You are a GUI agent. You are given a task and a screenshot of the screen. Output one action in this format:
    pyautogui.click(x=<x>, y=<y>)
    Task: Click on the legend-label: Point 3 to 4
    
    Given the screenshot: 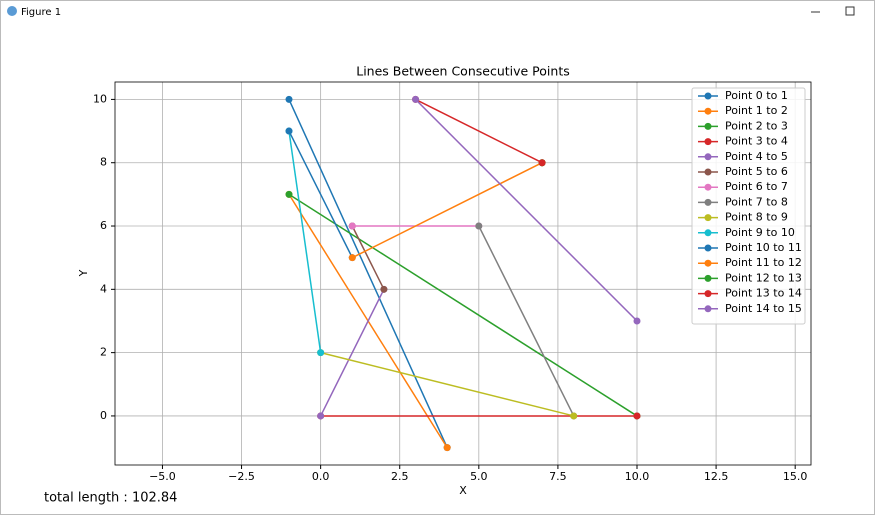 What is the action you would take?
    pyautogui.click(x=756, y=141)
    